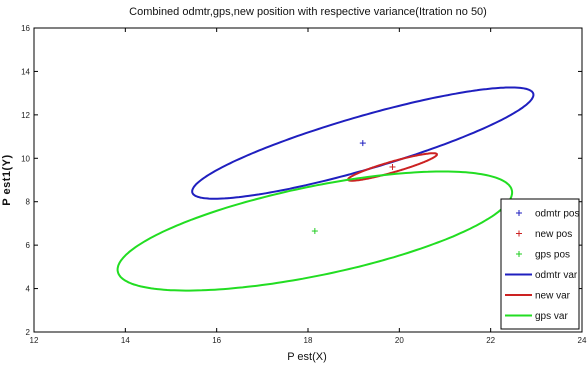 Image resolution: width=587 pixels, height=371 pixels. Describe the element at coordinates (307, 357) in the screenshot. I see `x-axis-label: P est(X)` at that location.